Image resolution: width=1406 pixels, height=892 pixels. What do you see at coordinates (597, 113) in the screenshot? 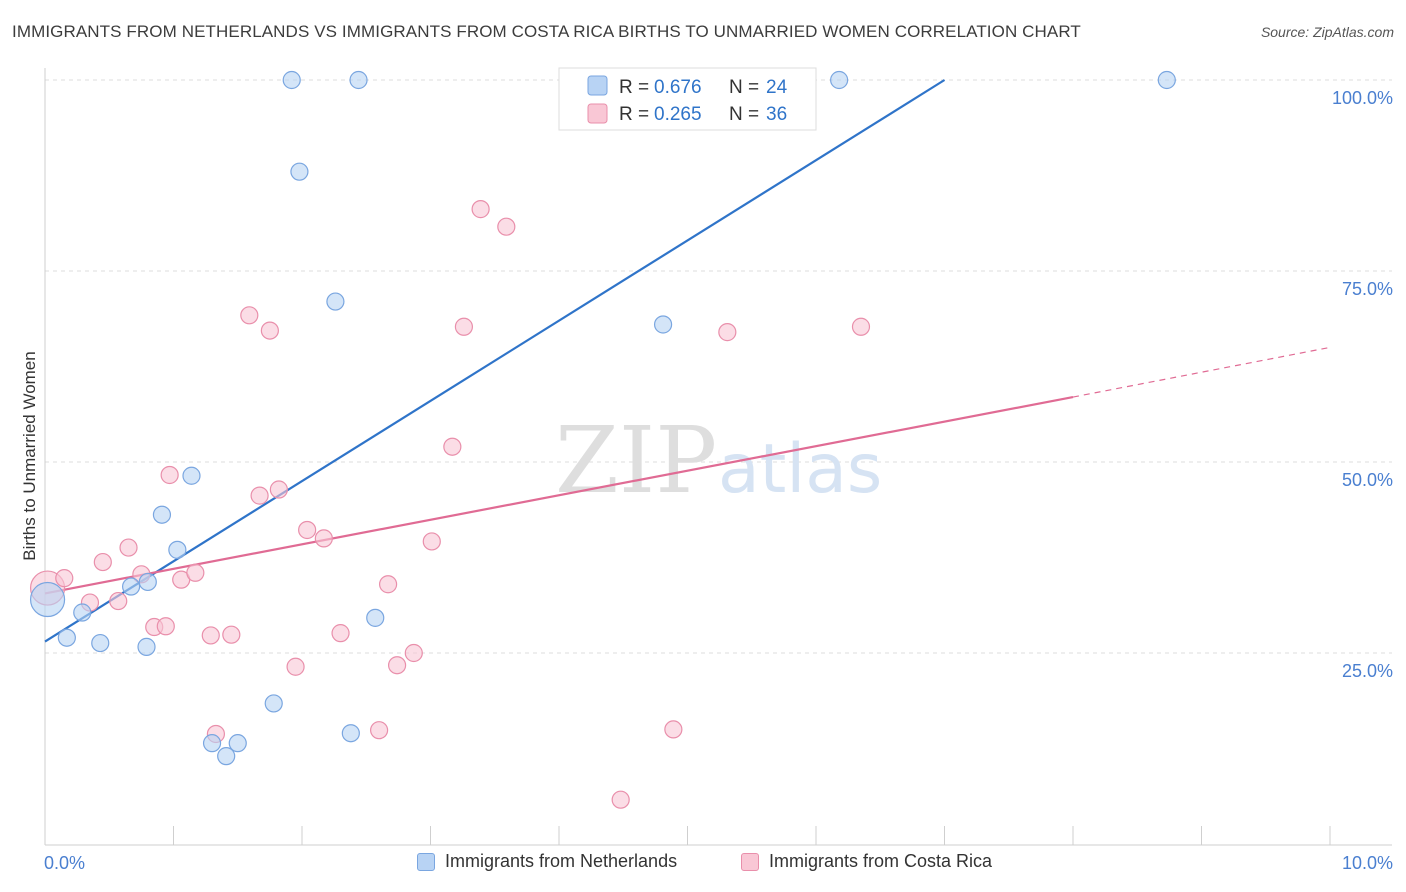
I see `legend-swatch-costa-rica` at bounding box center [597, 113].